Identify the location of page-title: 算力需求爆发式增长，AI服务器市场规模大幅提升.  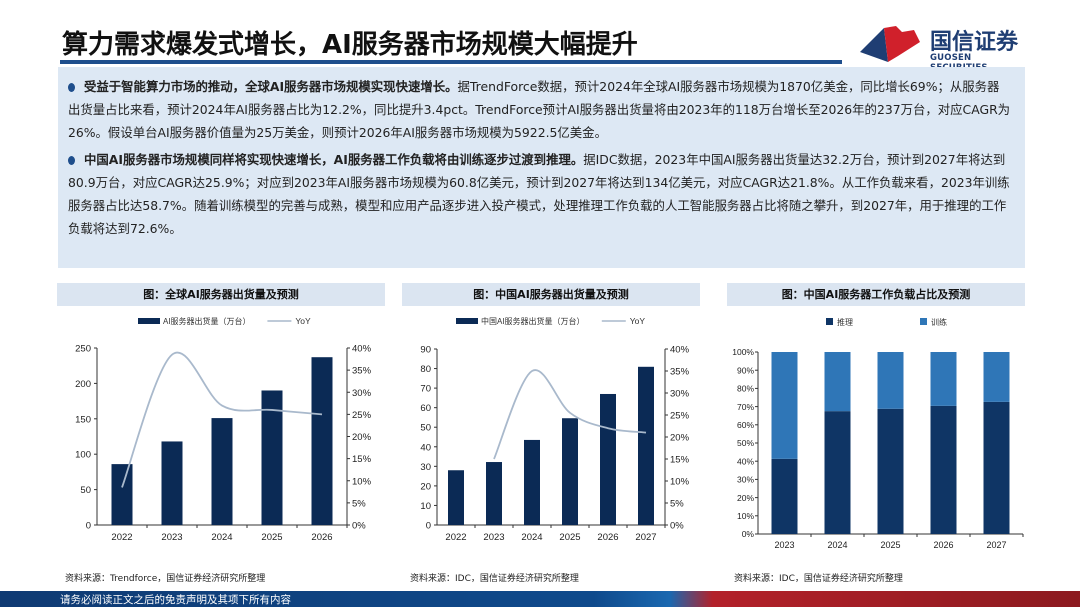
(350, 45).